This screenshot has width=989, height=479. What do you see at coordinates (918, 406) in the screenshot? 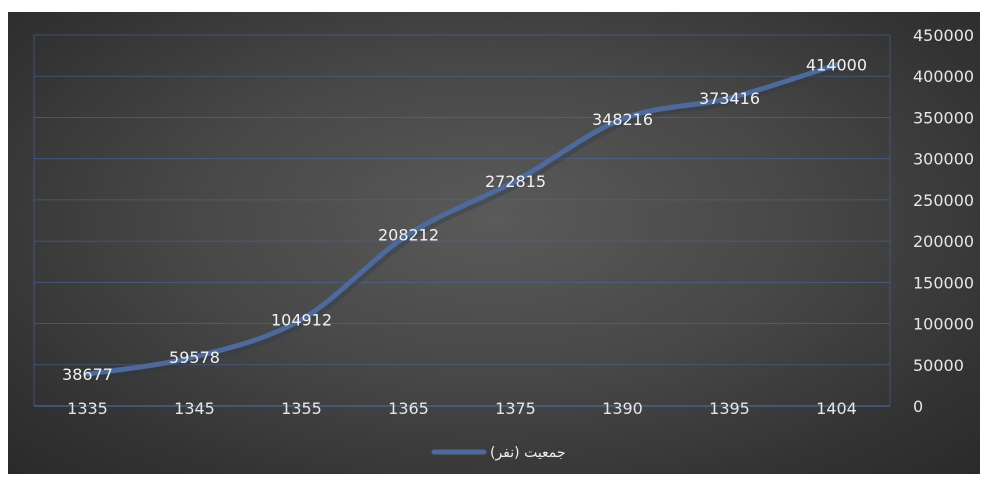
I see `y-tick-label: 0` at bounding box center [918, 406].